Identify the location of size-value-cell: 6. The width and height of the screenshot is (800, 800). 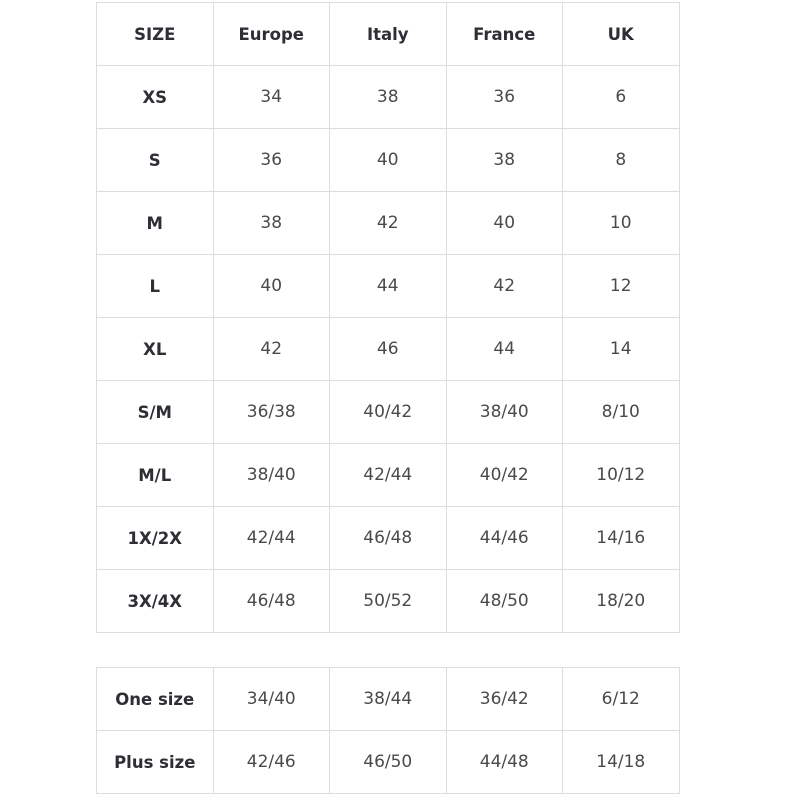
(621, 97).